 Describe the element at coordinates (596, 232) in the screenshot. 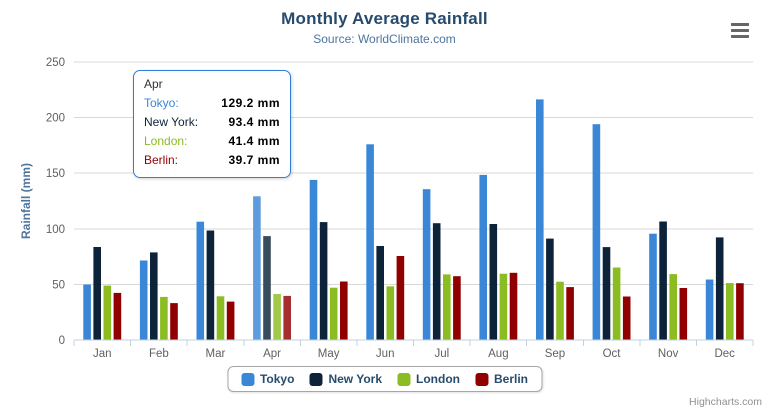

I see `bar-tokyo-oct` at that location.